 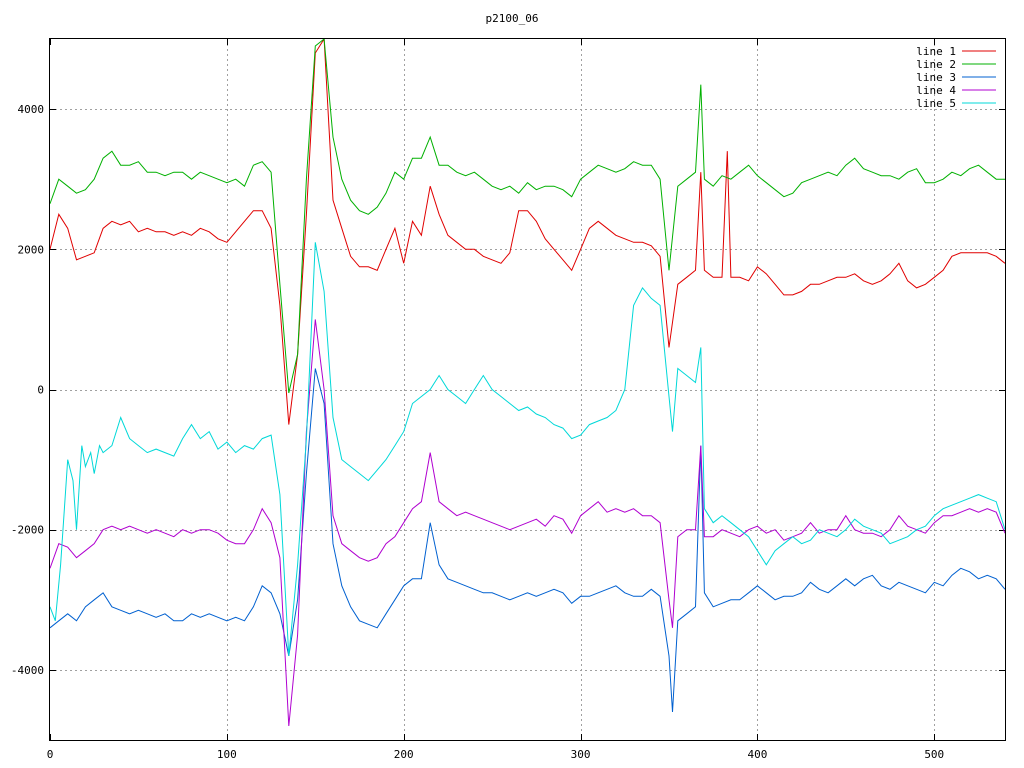 What do you see at coordinates (936, 103) in the screenshot?
I see `legend-label: line 5` at bounding box center [936, 103].